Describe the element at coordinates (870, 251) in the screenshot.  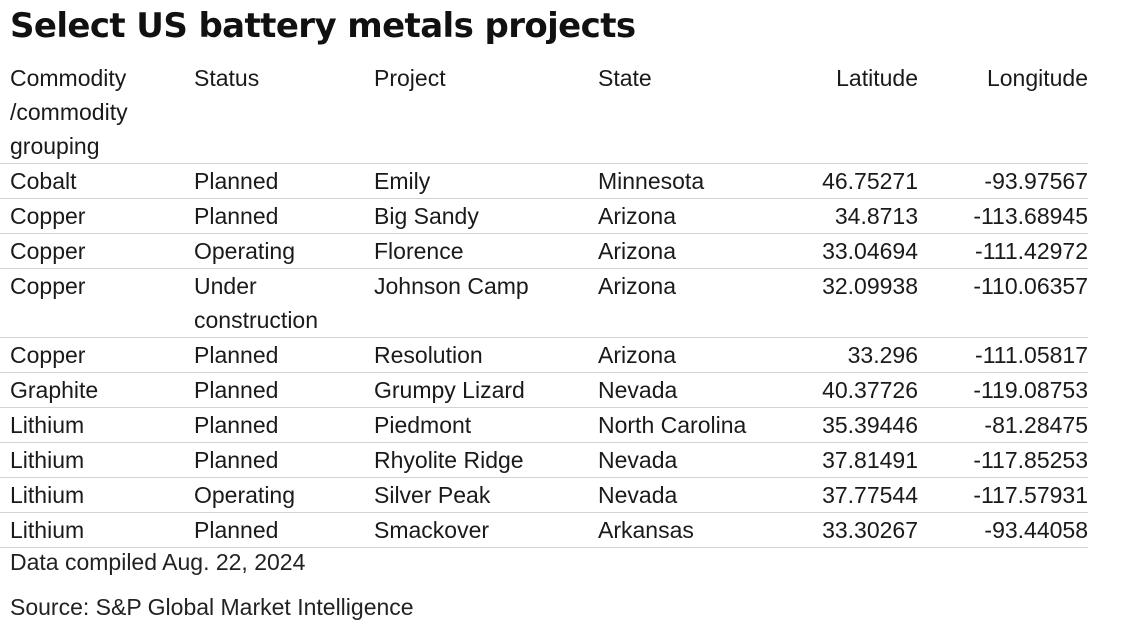
I see `latitude-cell: 33.04694` at that location.